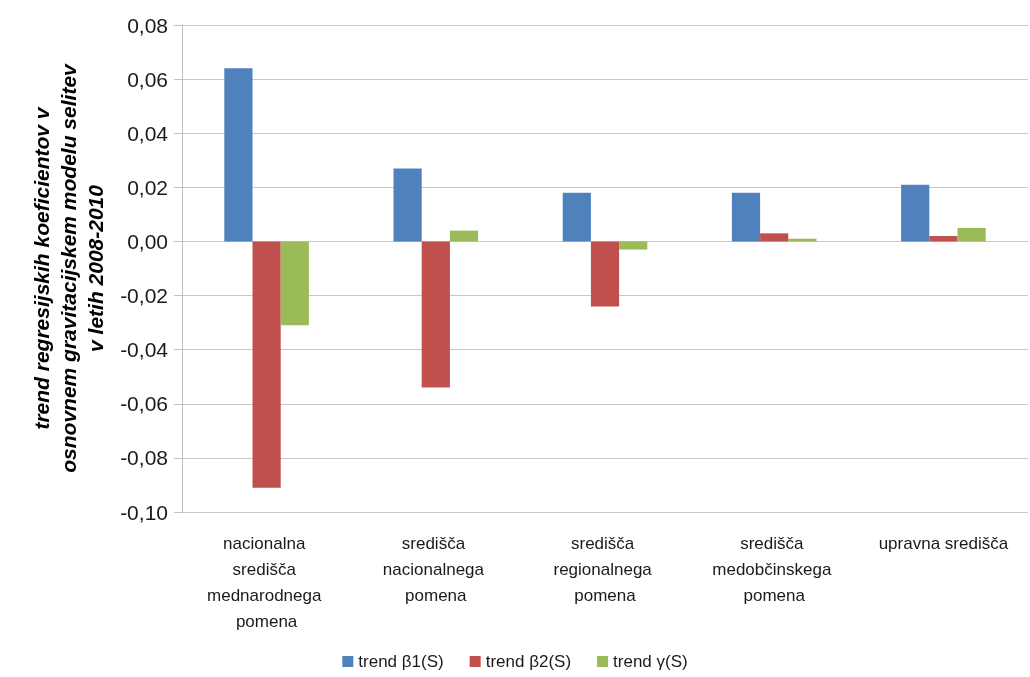 This screenshot has width=1030, height=677. What do you see at coordinates (528, 661) in the screenshot?
I see `legend-label: trend β2(S)` at bounding box center [528, 661].